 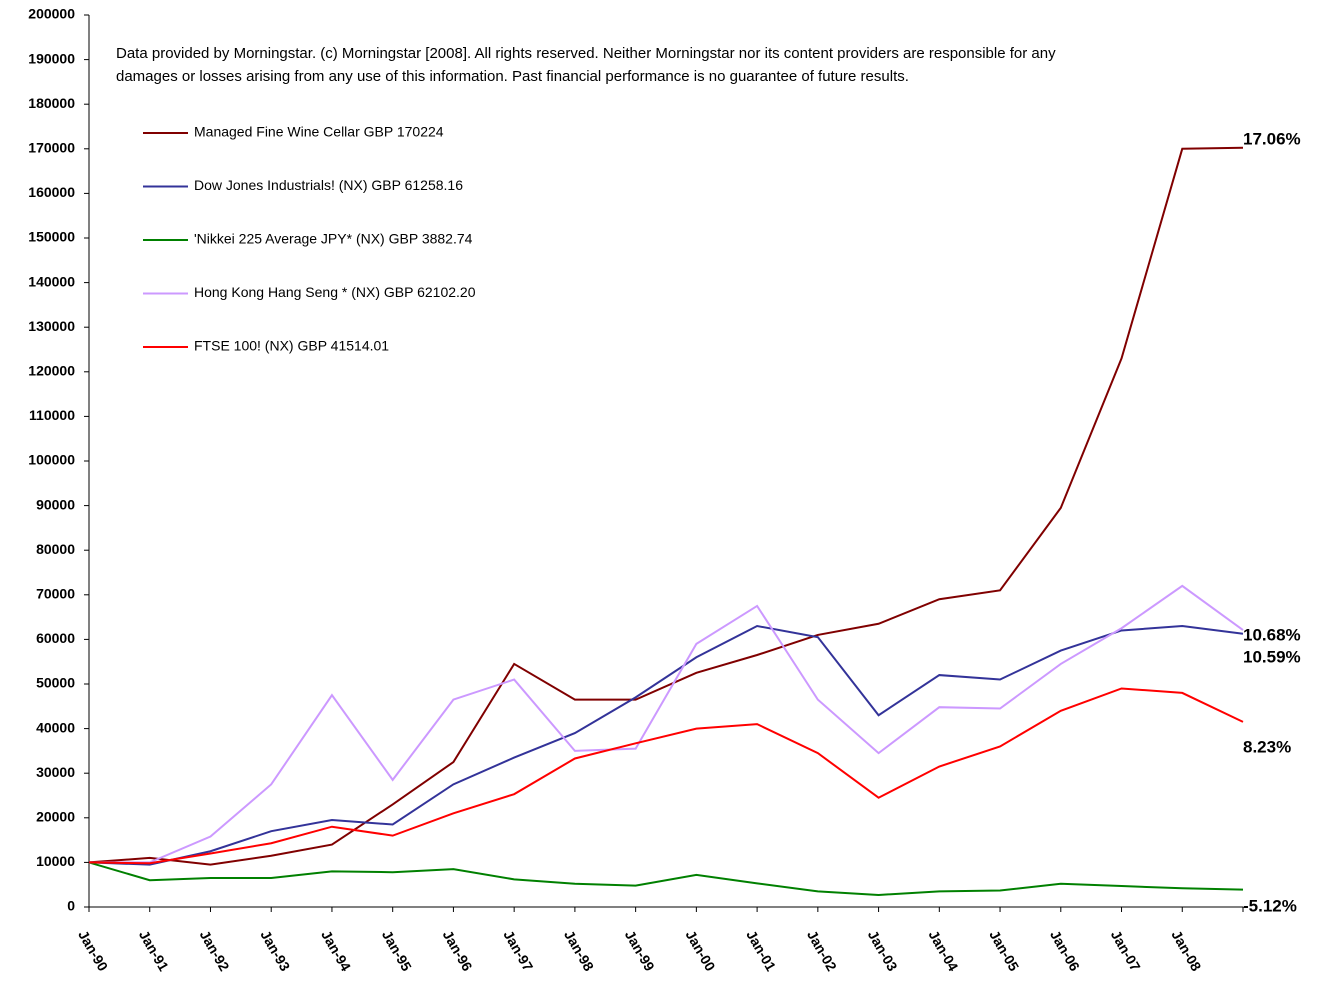 What do you see at coordinates (336, 950) in the screenshot?
I see `x-tick-label: Jan-94` at bounding box center [336, 950].